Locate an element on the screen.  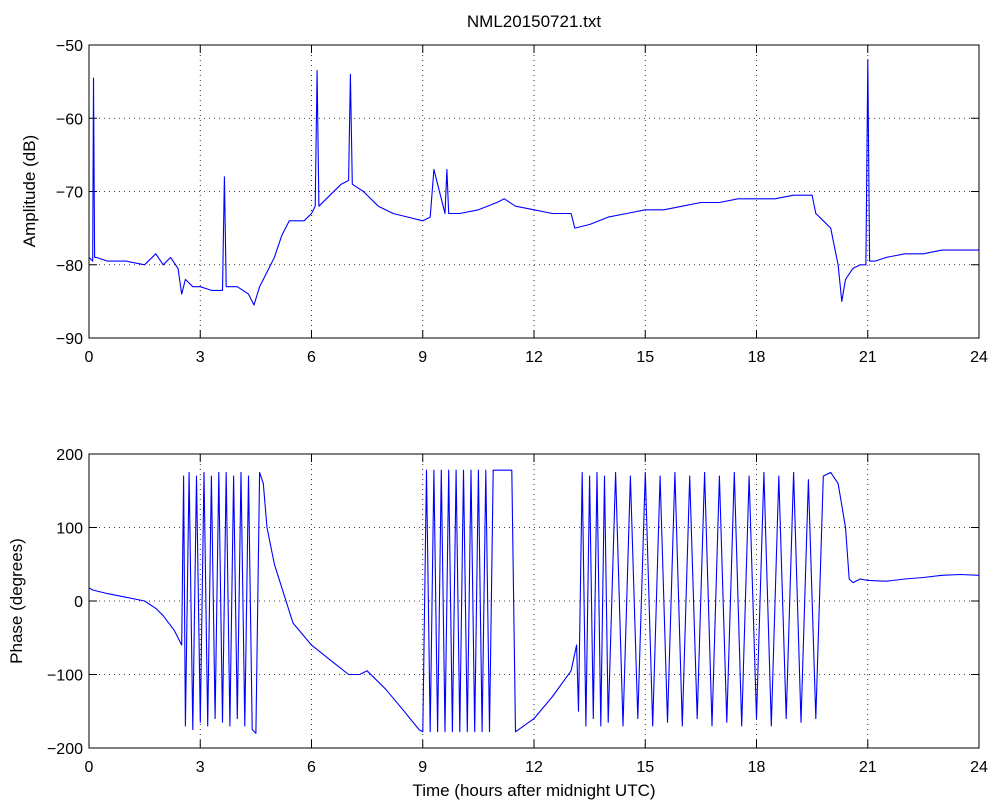
phase-xtick-label: 9 is located at coordinates (422, 767).